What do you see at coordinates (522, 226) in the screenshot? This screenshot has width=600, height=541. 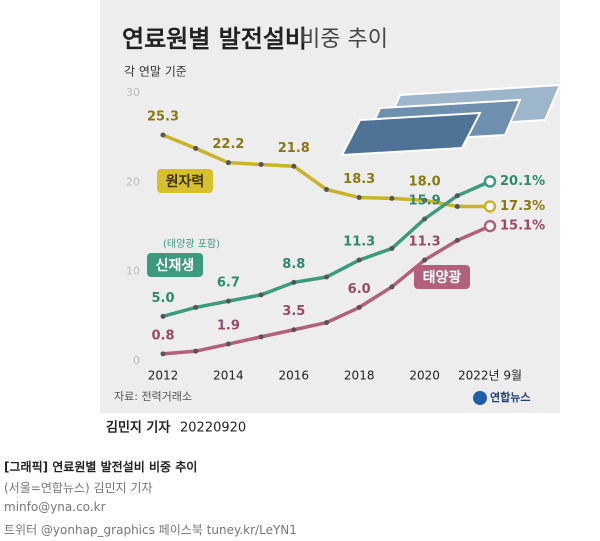 I see `data-label: 15.1%` at bounding box center [522, 226].